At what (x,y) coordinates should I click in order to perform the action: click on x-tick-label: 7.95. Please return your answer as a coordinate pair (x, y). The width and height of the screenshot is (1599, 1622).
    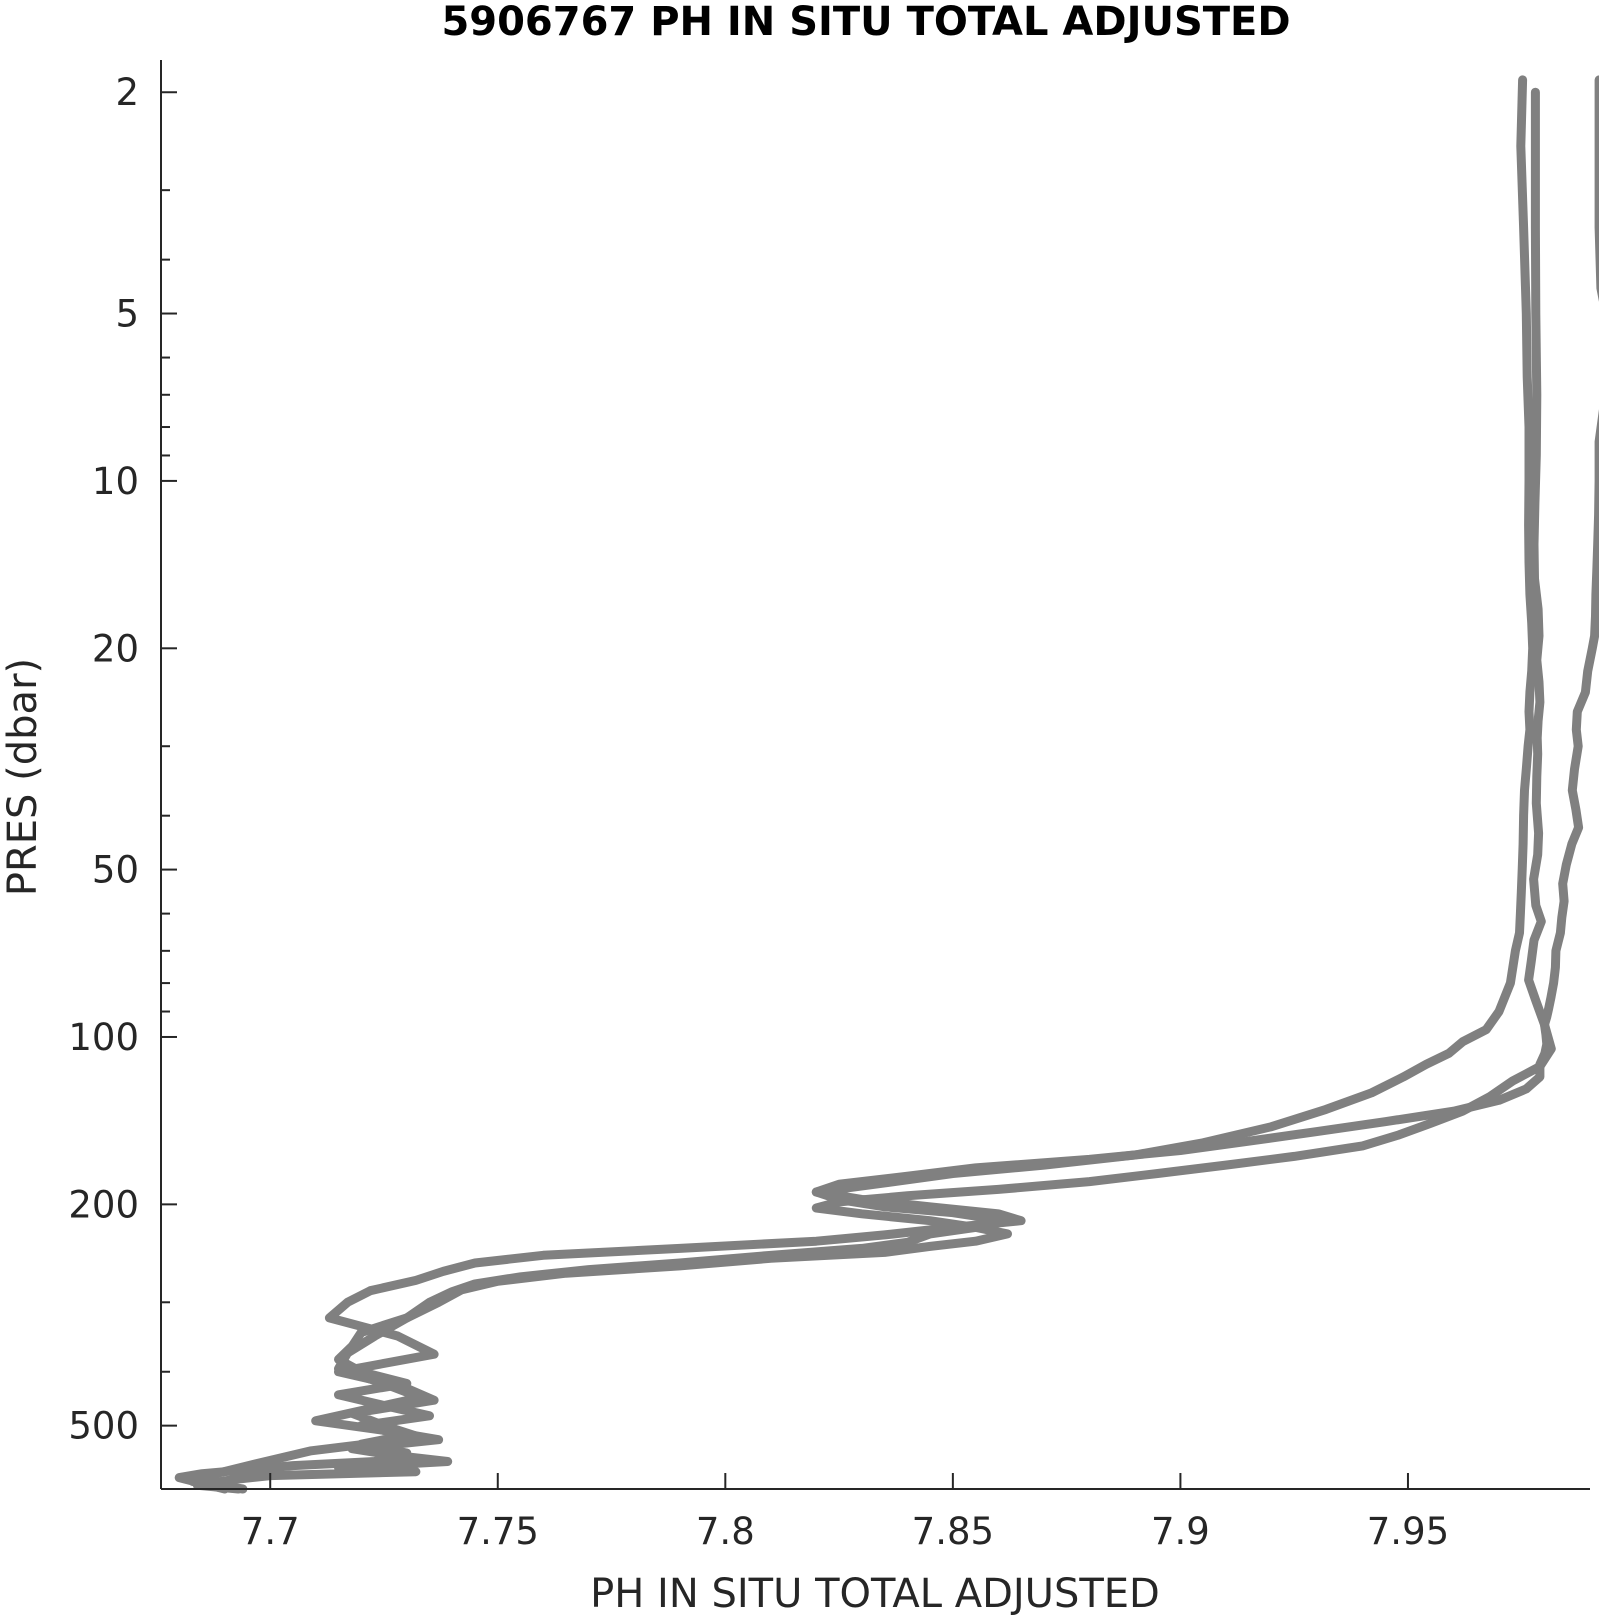
    Looking at the image, I should click on (1408, 1531).